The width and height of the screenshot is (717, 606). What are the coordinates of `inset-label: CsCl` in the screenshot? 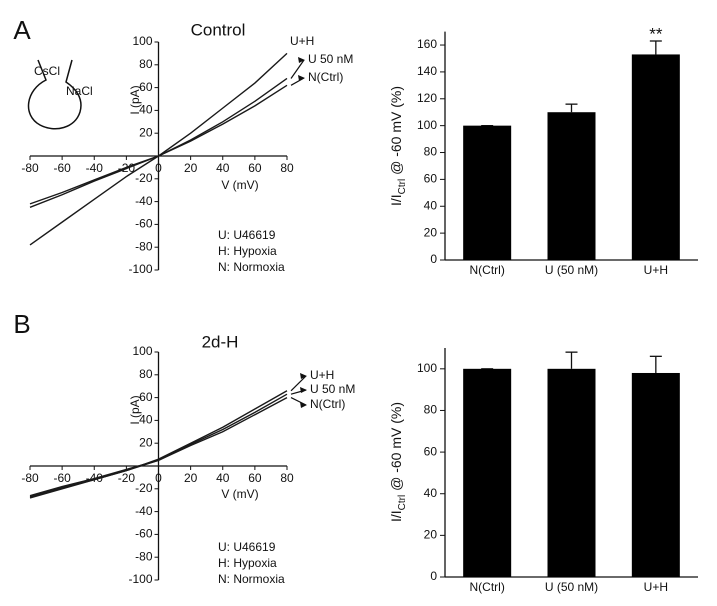 It's located at (47, 71).